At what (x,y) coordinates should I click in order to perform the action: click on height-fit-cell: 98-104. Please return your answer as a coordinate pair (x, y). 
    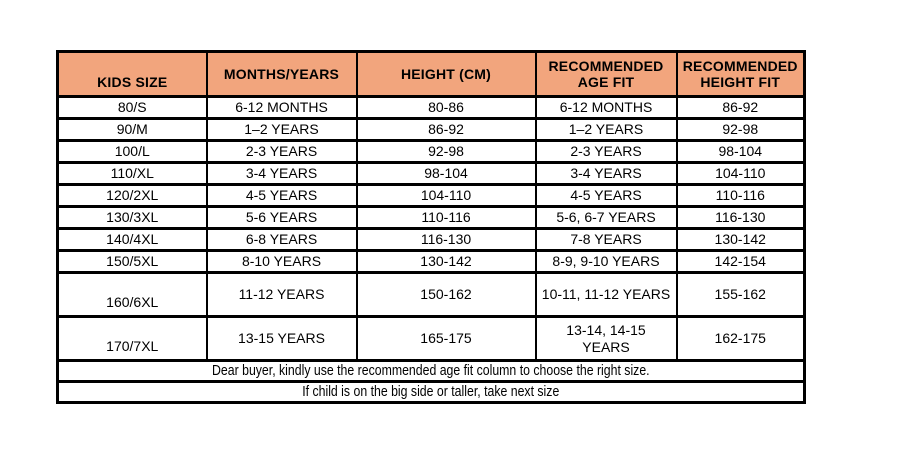
    Looking at the image, I should click on (740, 151).